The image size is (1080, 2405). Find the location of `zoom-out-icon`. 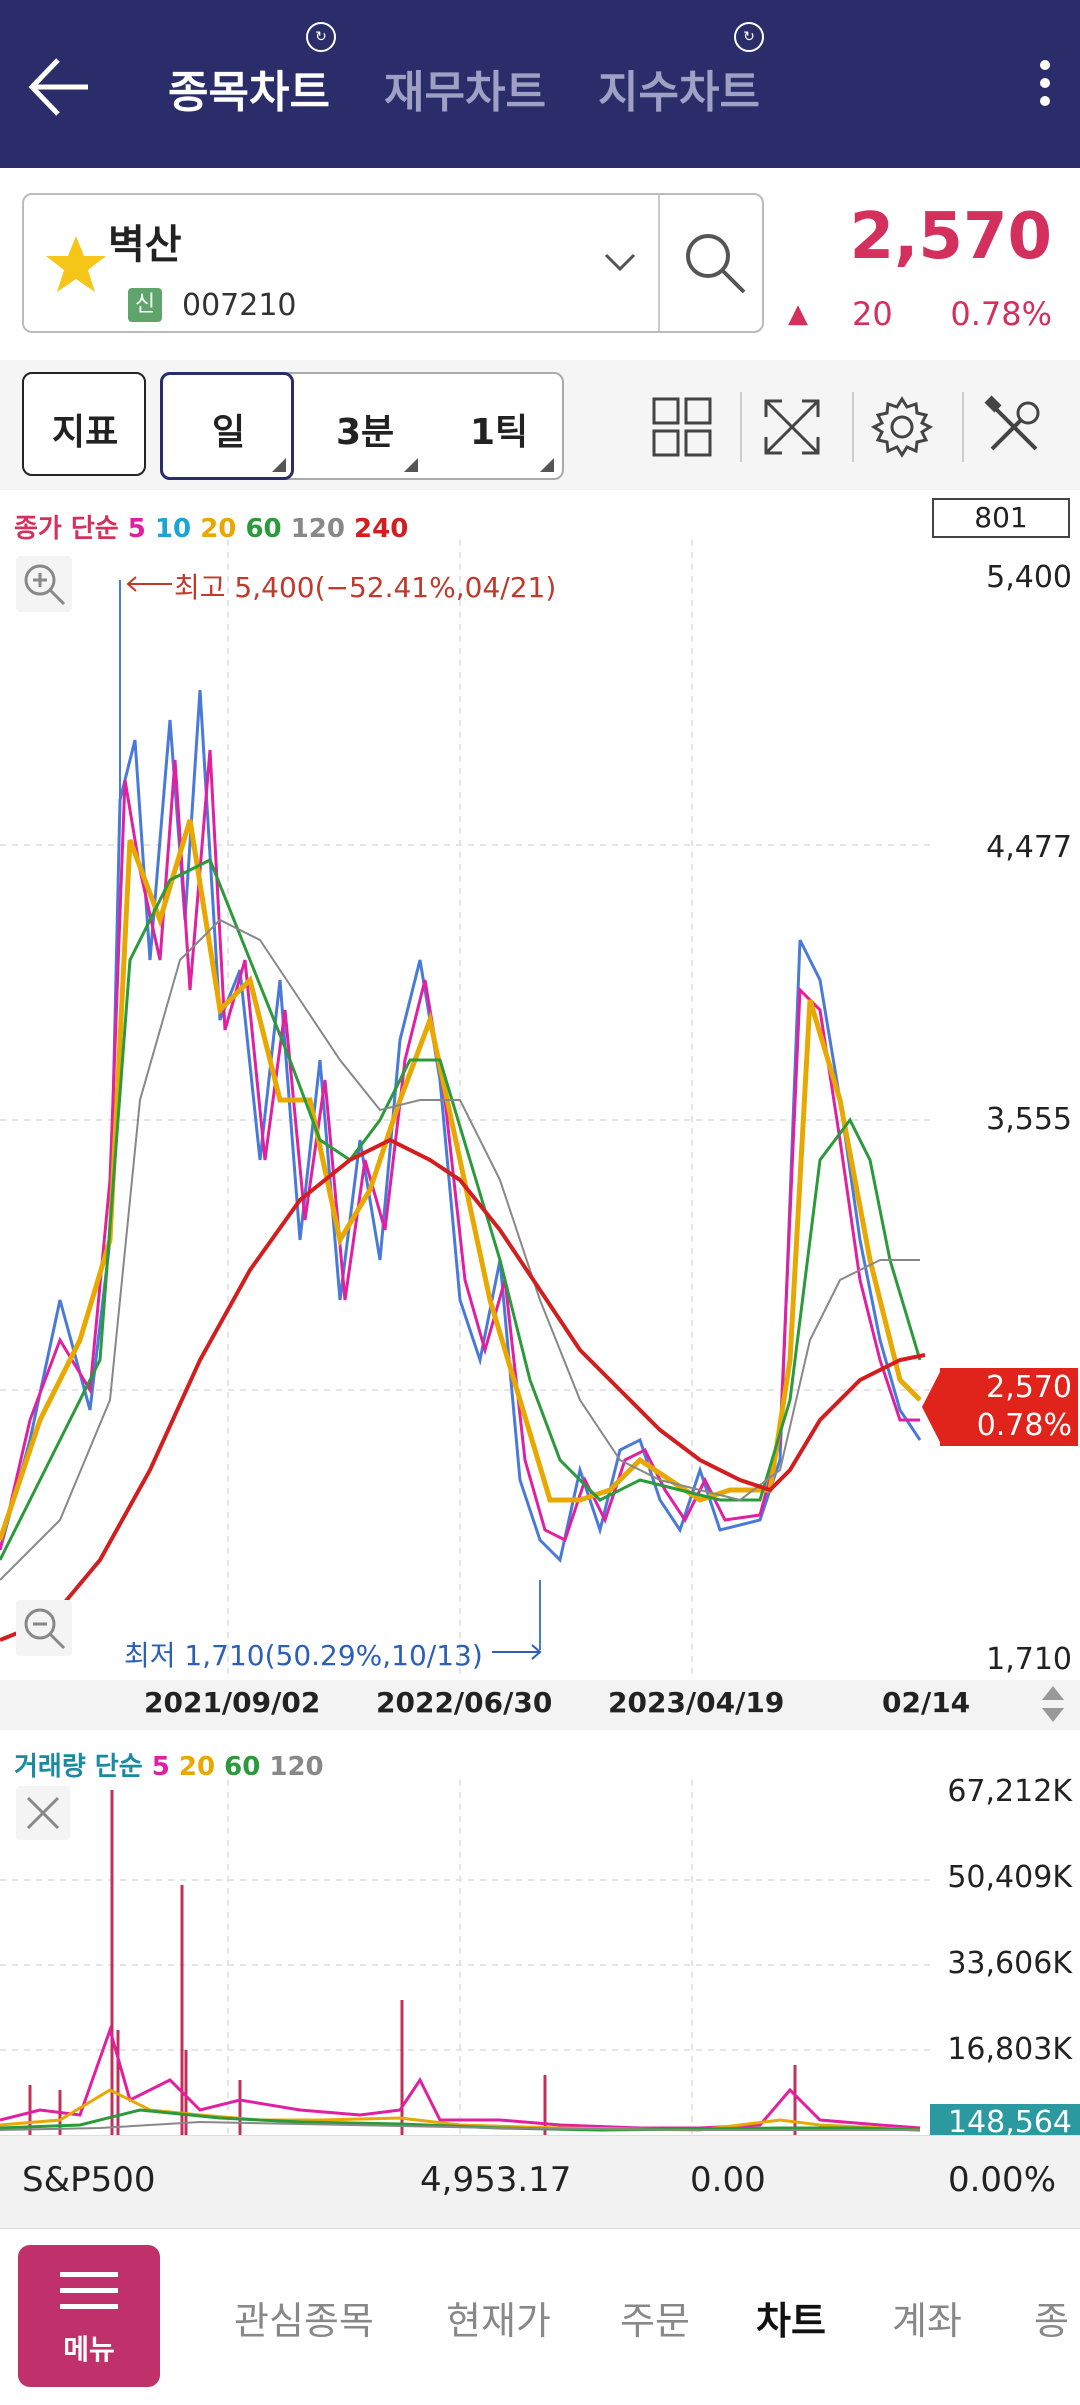

zoom-out-icon is located at coordinates (44, 1628).